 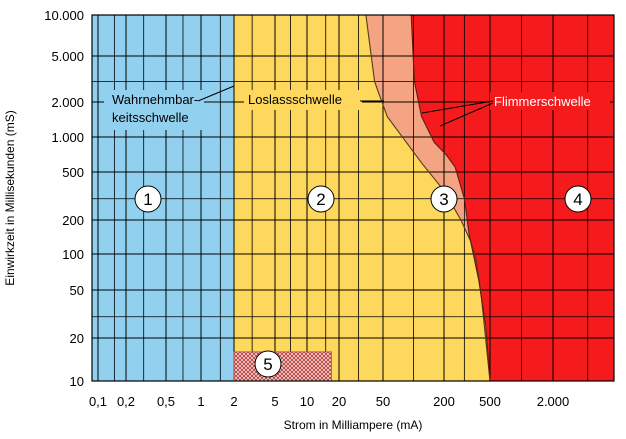 I want to click on x-axis-title: Strom in Milliampere (mA), so click(x=353, y=425).